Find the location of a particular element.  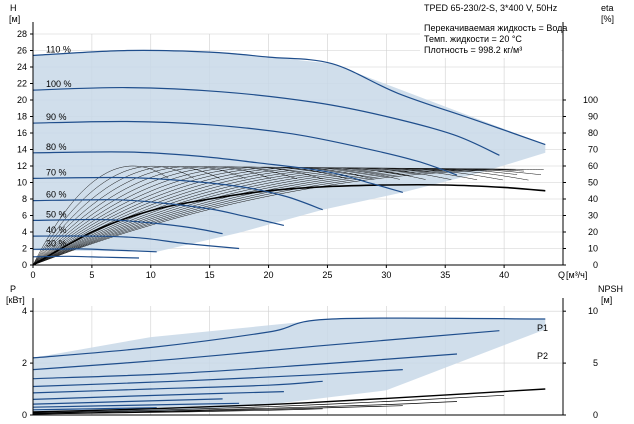

x-tick-label-3: 15 is located at coordinates (210, 275).